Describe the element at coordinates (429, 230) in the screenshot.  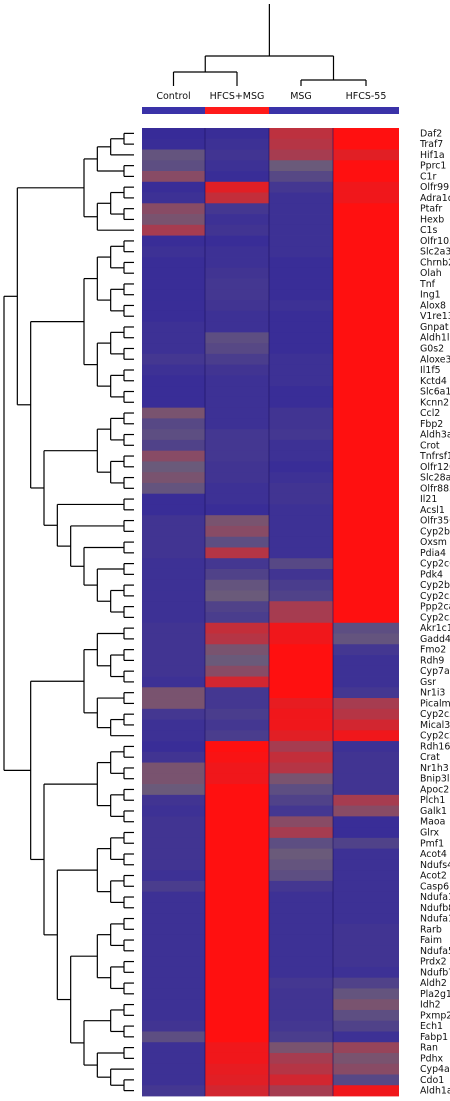
I see `gene-label: C1s` at that location.